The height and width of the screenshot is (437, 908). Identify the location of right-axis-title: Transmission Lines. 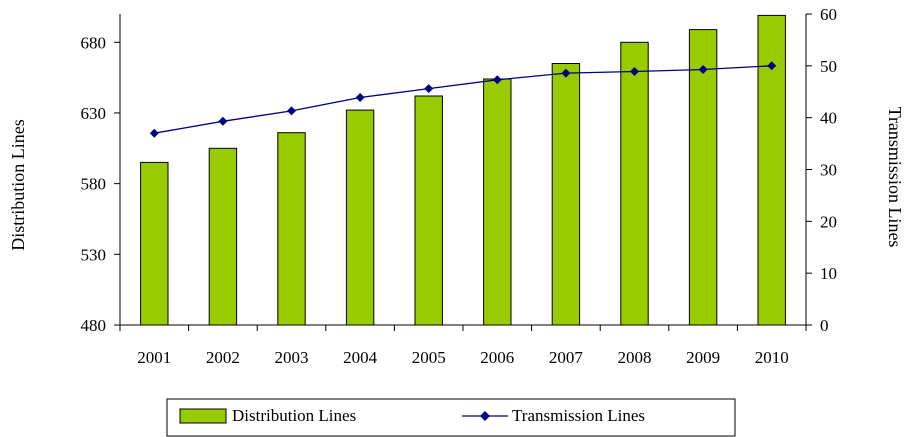
(895, 177).